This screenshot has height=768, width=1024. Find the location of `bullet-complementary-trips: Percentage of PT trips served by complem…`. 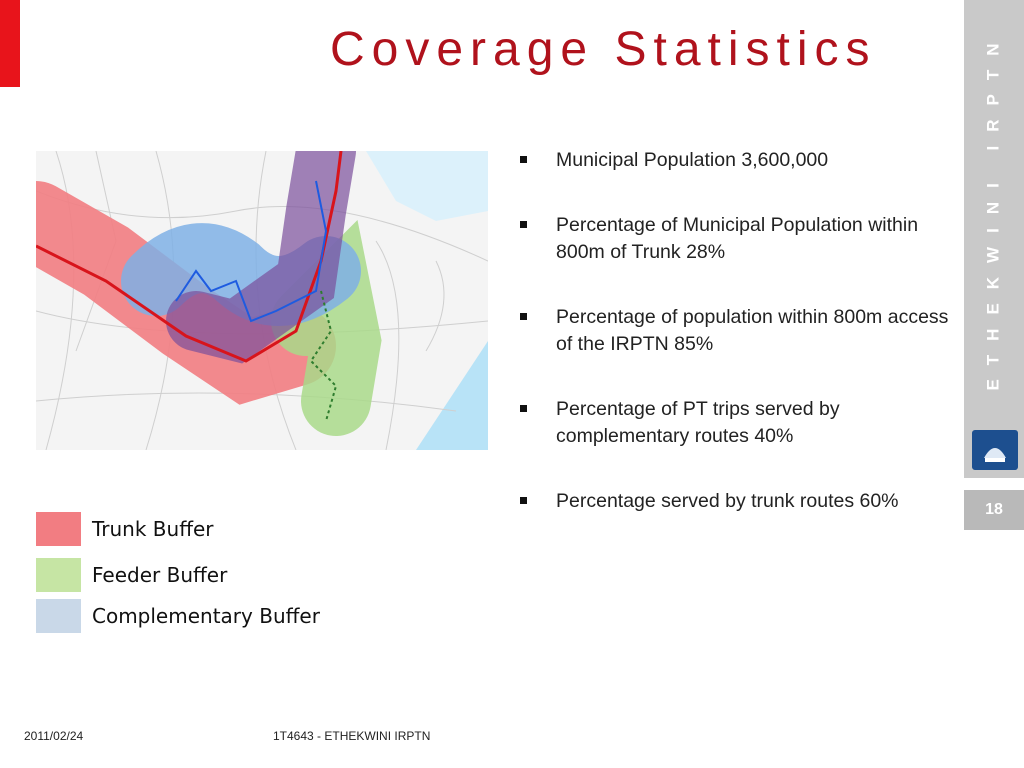

bullet-complementary-trips: Percentage of PT trips served by complem… is located at coordinates (735, 423).